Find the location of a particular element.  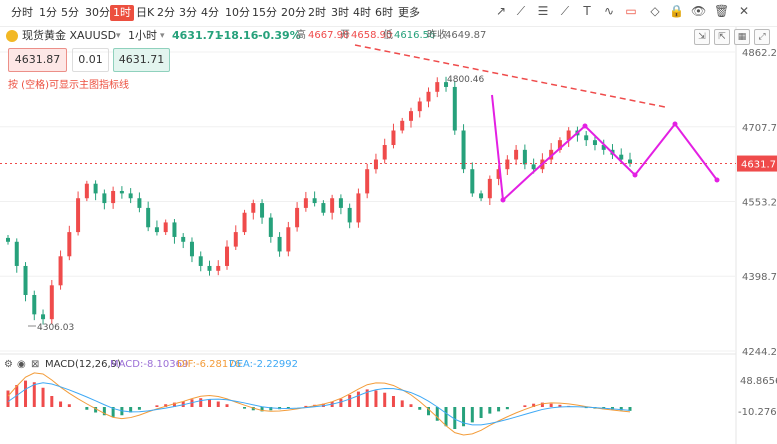

macd-tick: 48.86565 is located at coordinates (758, 381).